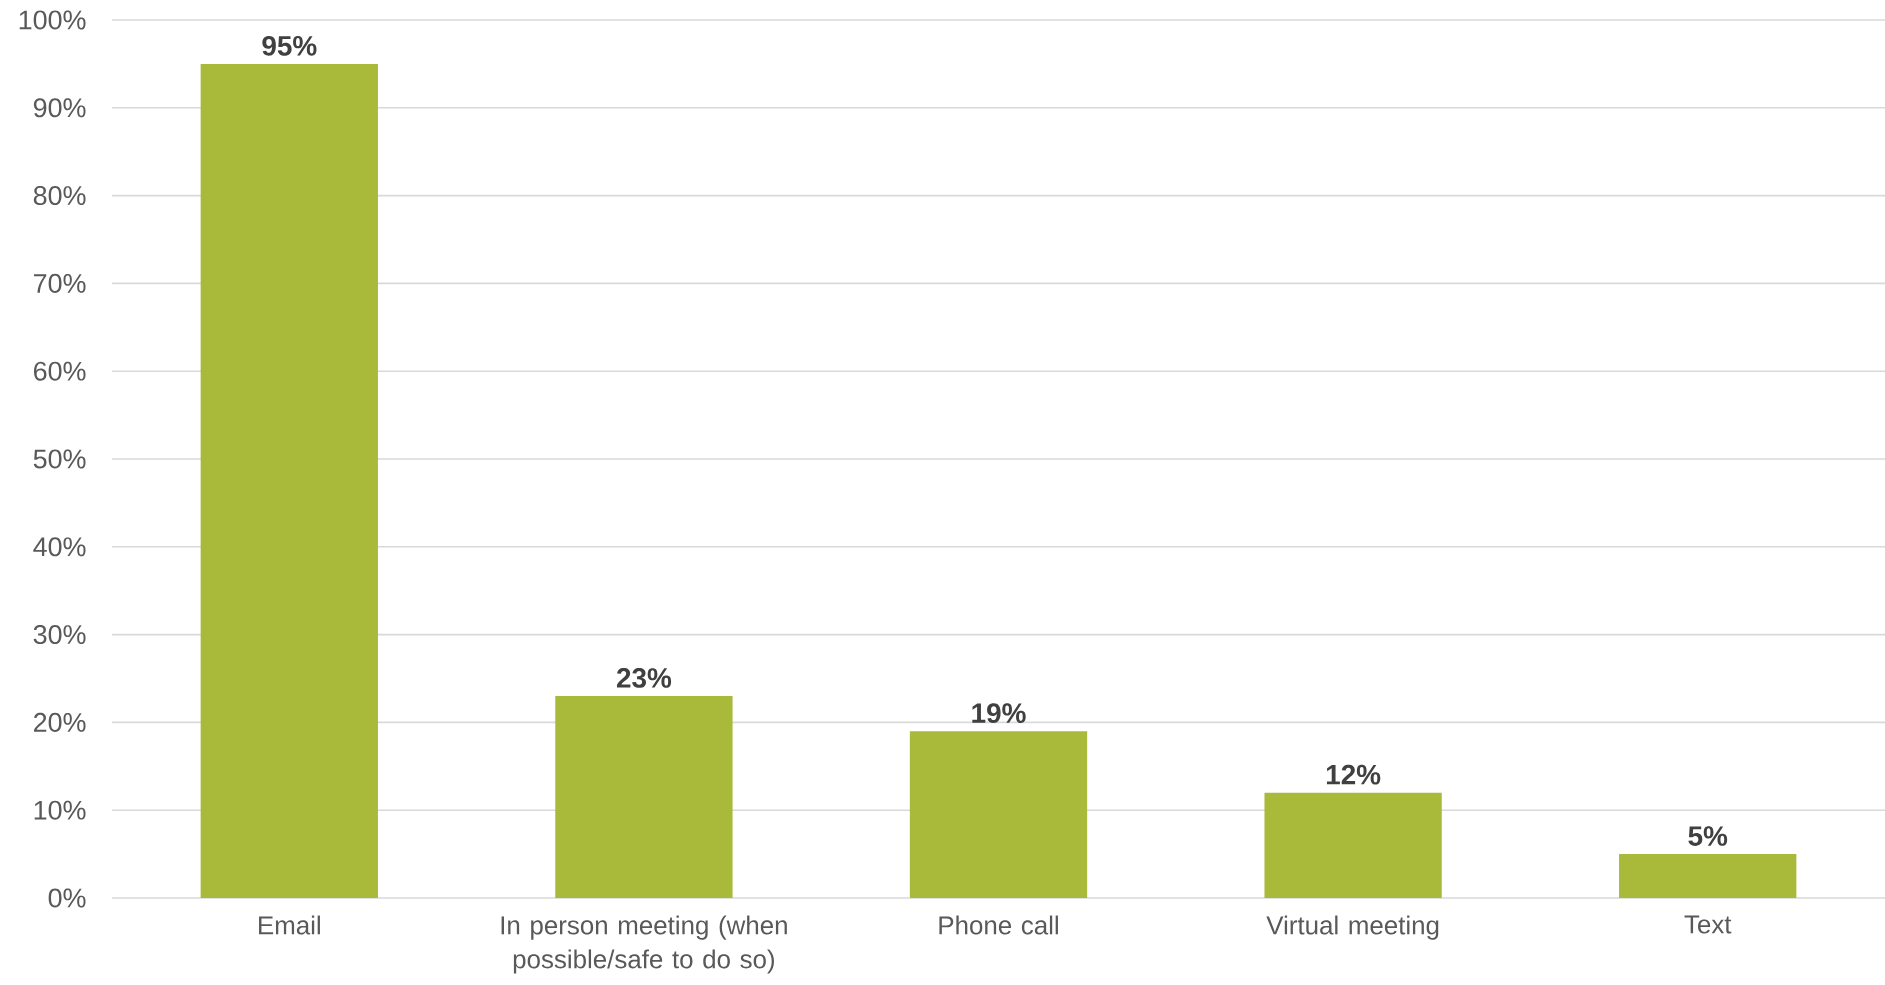 The image size is (1885, 985). What do you see at coordinates (1708, 836) in the screenshot?
I see `data-label: 5%` at bounding box center [1708, 836].